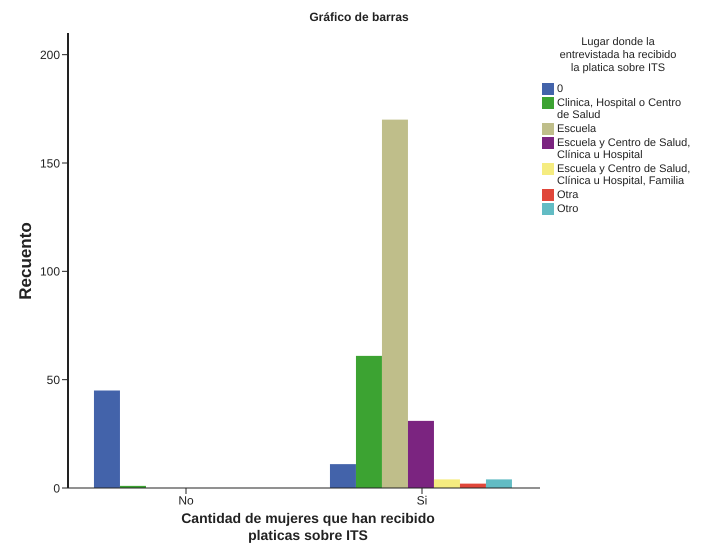  I want to click on legend-label: Escuela, so click(576, 129).